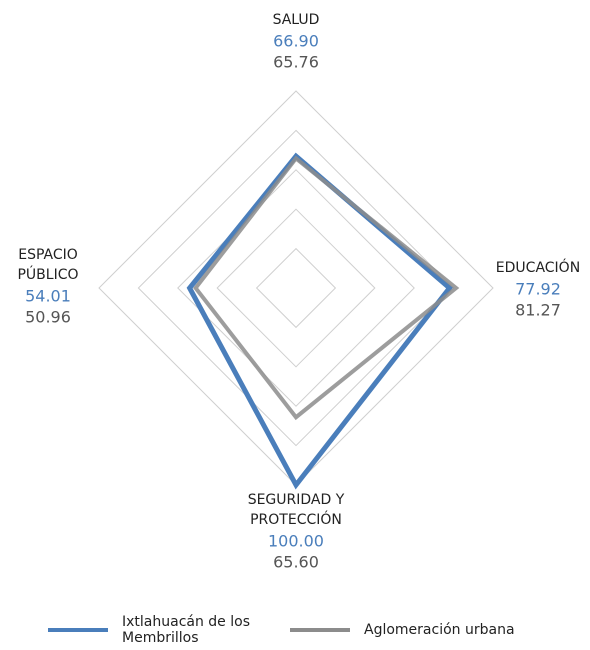 This screenshot has width=590, height=650. Describe the element at coordinates (48, 296) in the screenshot. I see `value-label: 54.01` at that location.